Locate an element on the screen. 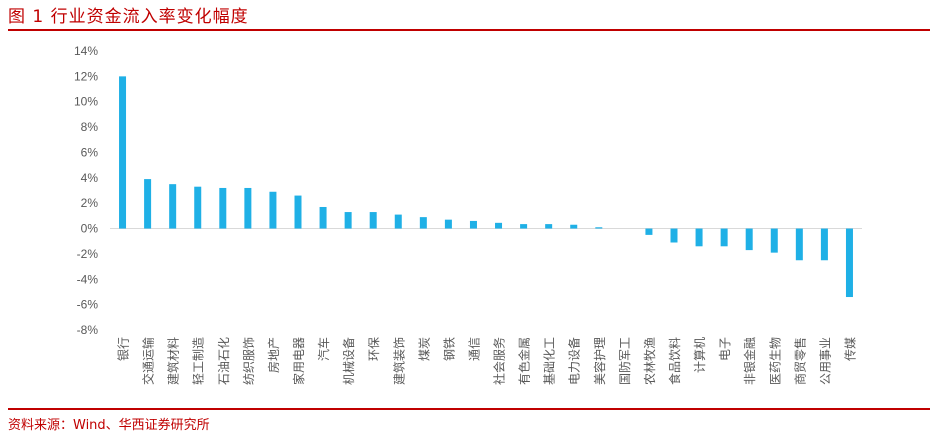  x-category-label: 房地产 is located at coordinates (273, 355).